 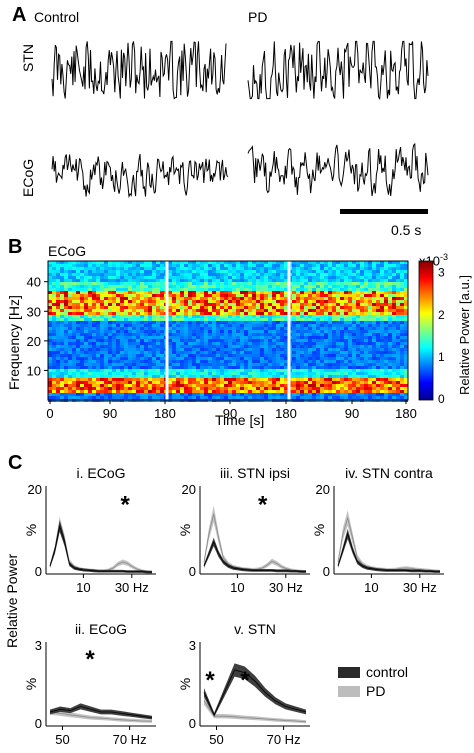 What do you see at coordinates (67, 251) in the screenshot?
I see `spectrogram-title: ECoG` at bounding box center [67, 251].